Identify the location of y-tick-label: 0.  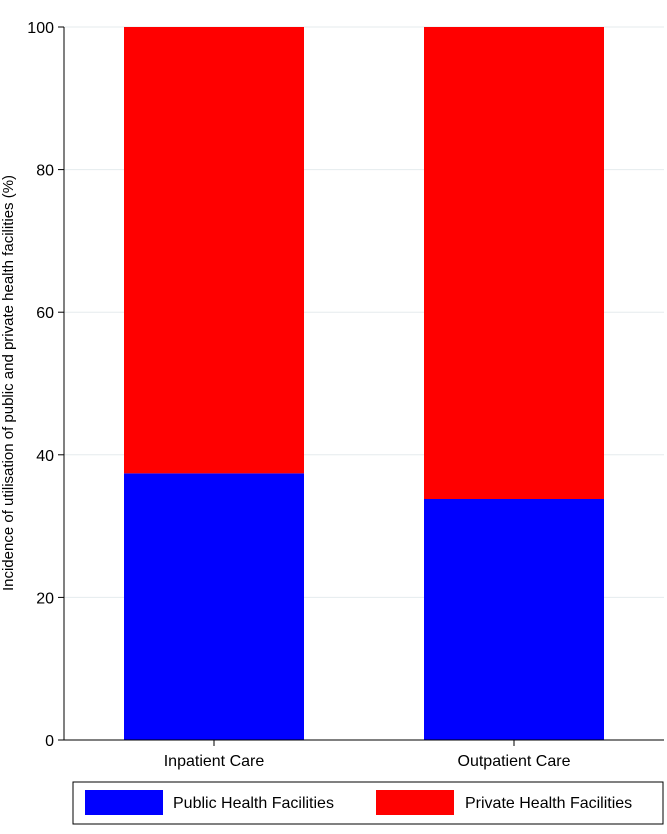
(49, 741).